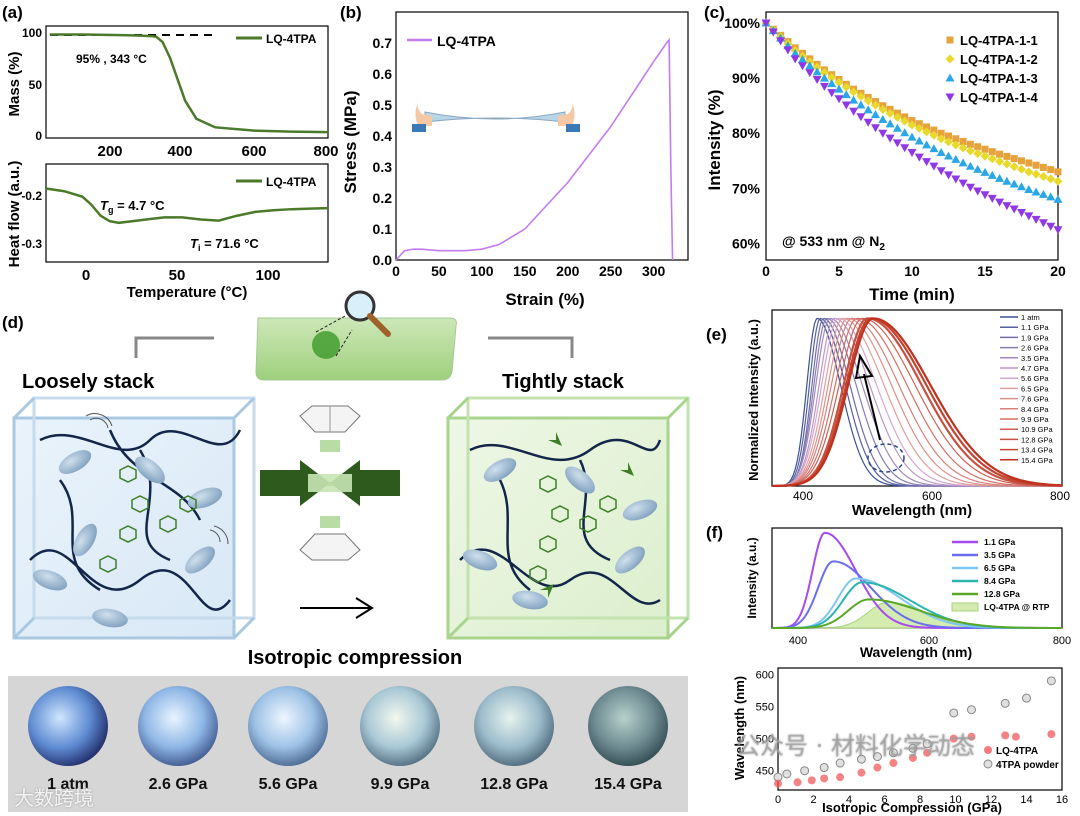 This screenshot has height=816, width=1080. What do you see at coordinates (917, 613) in the screenshot?
I see `f-spectrum-line` at bounding box center [917, 613].